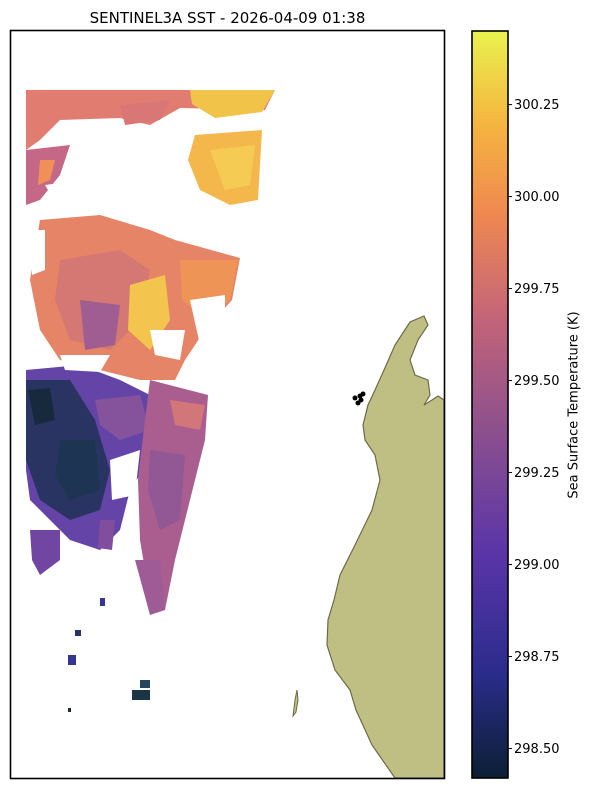  What do you see at coordinates (359, 398) in the screenshot?
I see `station-markers` at bounding box center [359, 398].